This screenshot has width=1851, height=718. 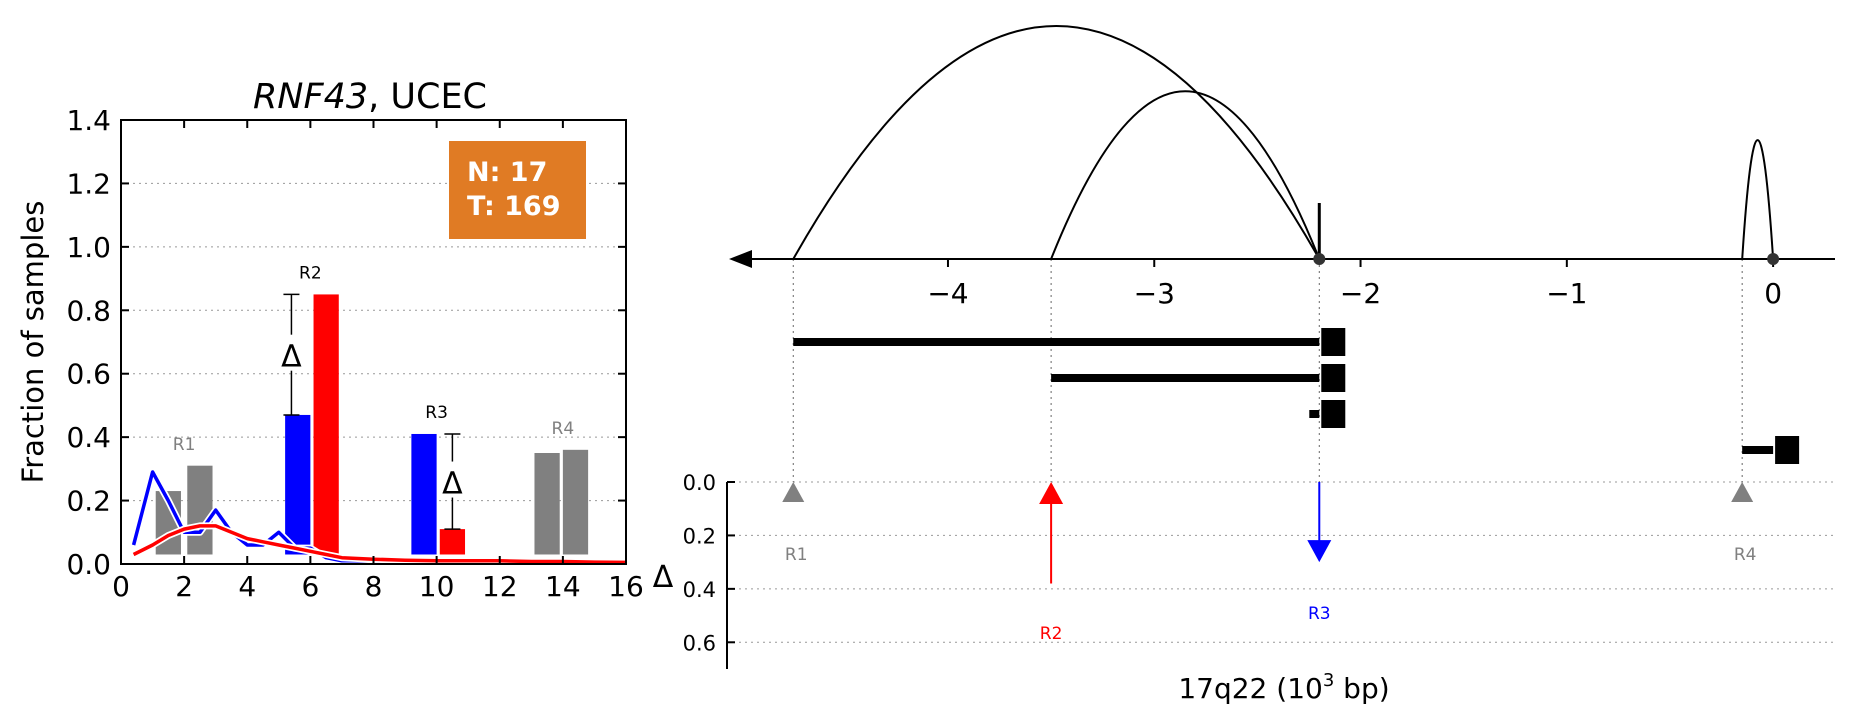 I want to click on y-tick-label: 1.4, so click(x=88, y=120).